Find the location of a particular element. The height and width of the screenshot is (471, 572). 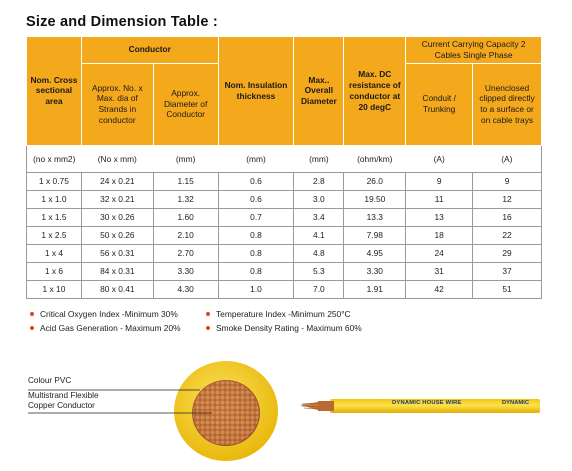

table-cell: 1.0 is located at coordinates (255, 289).